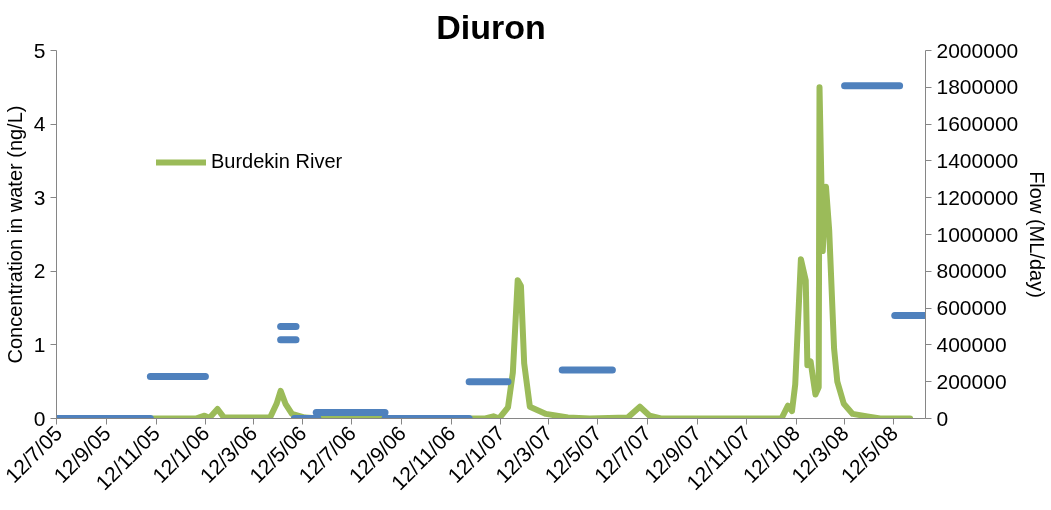 The image size is (1051, 510). I want to click on y2-tick-label: 800000, so click(971, 271).